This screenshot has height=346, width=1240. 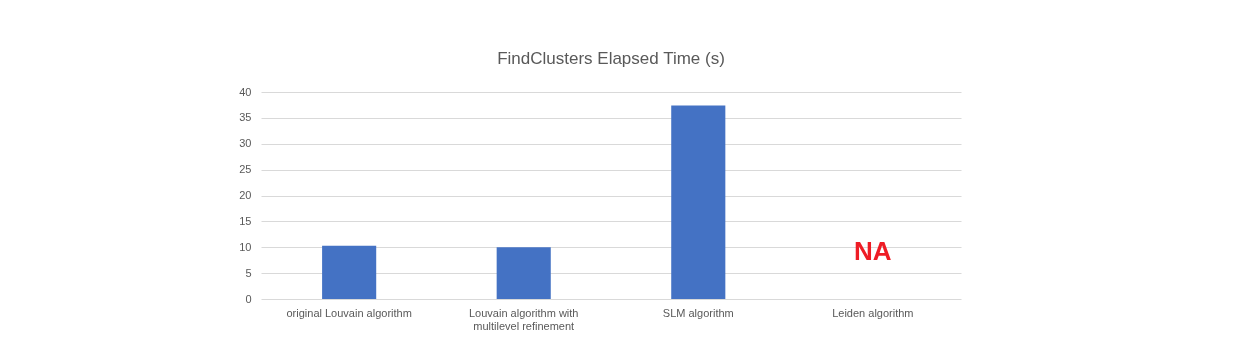 What do you see at coordinates (248, 272) in the screenshot?
I see `y-tick-label: 5` at bounding box center [248, 272].